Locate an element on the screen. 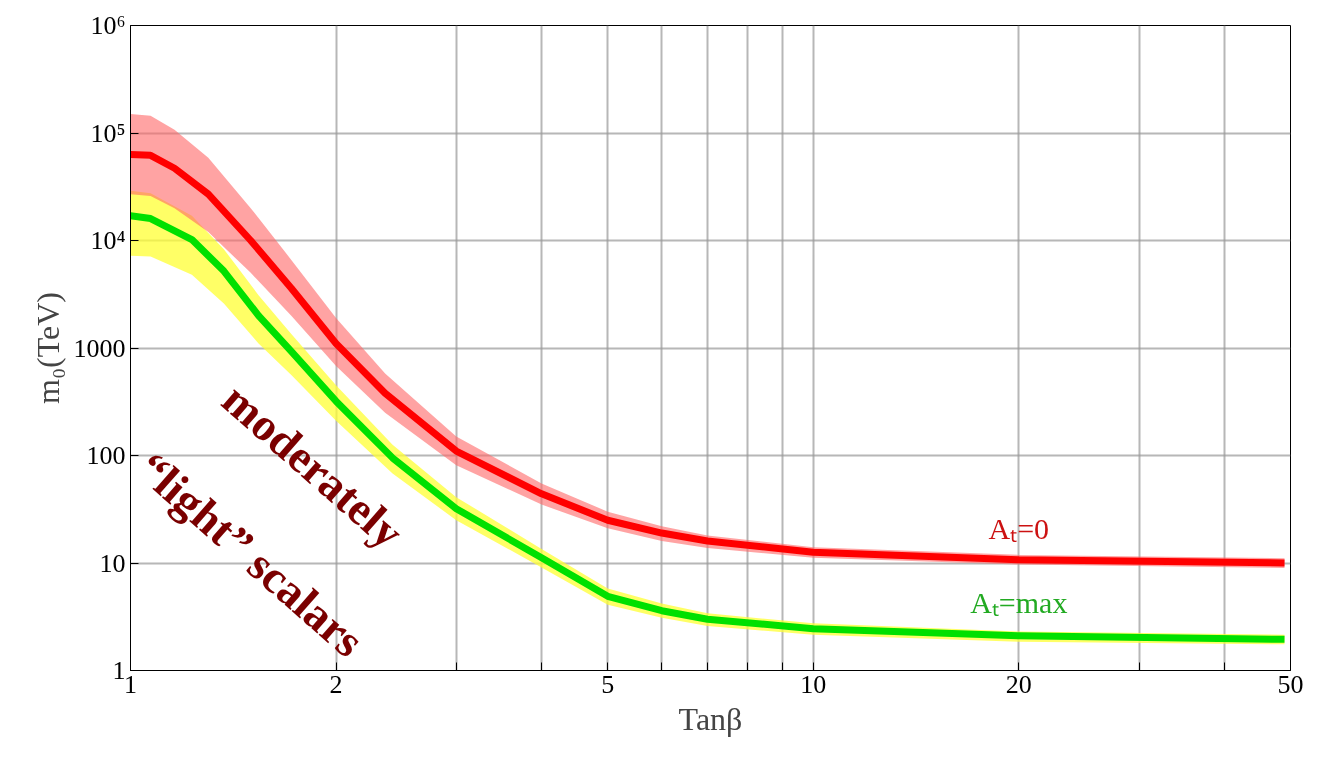  y-tick-label: 10 is located at coordinates (112, 563).